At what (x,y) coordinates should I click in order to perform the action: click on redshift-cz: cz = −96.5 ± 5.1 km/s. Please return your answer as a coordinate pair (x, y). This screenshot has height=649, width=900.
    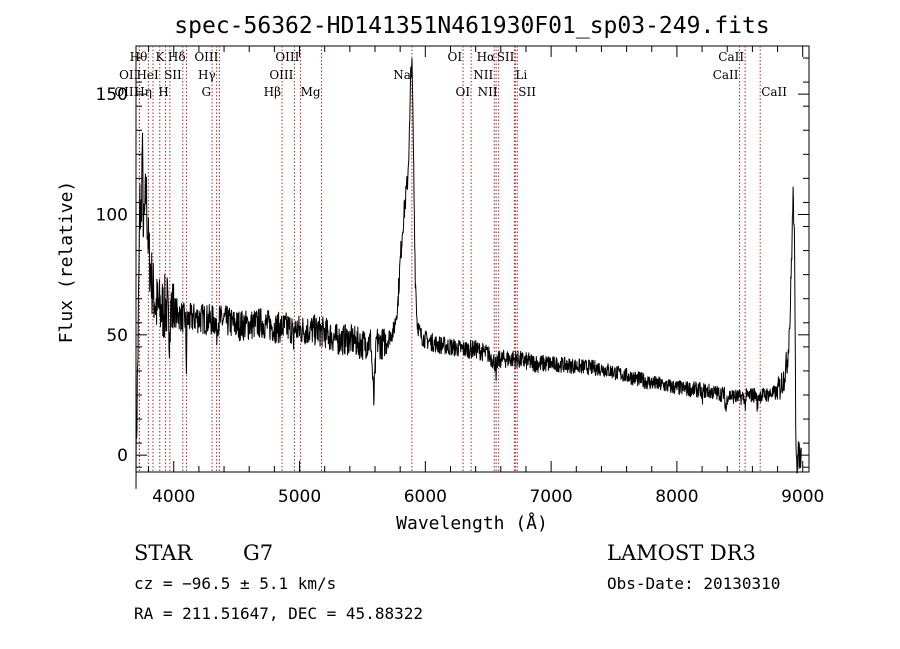
    Looking at the image, I should click on (235, 583).